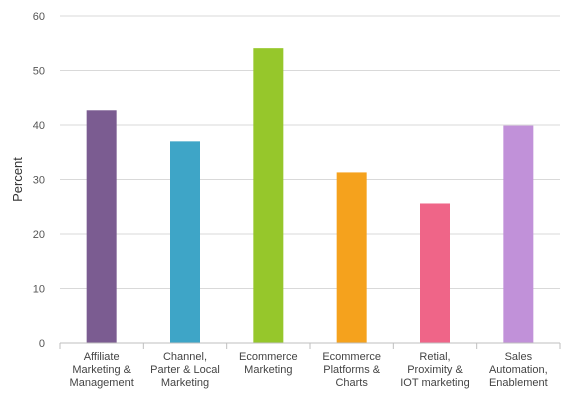 The height and width of the screenshot is (403, 586). What do you see at coordinates (39, 72) in the screenshot?
I see `y-tick-label: 50` at bounding box center [39, 72].